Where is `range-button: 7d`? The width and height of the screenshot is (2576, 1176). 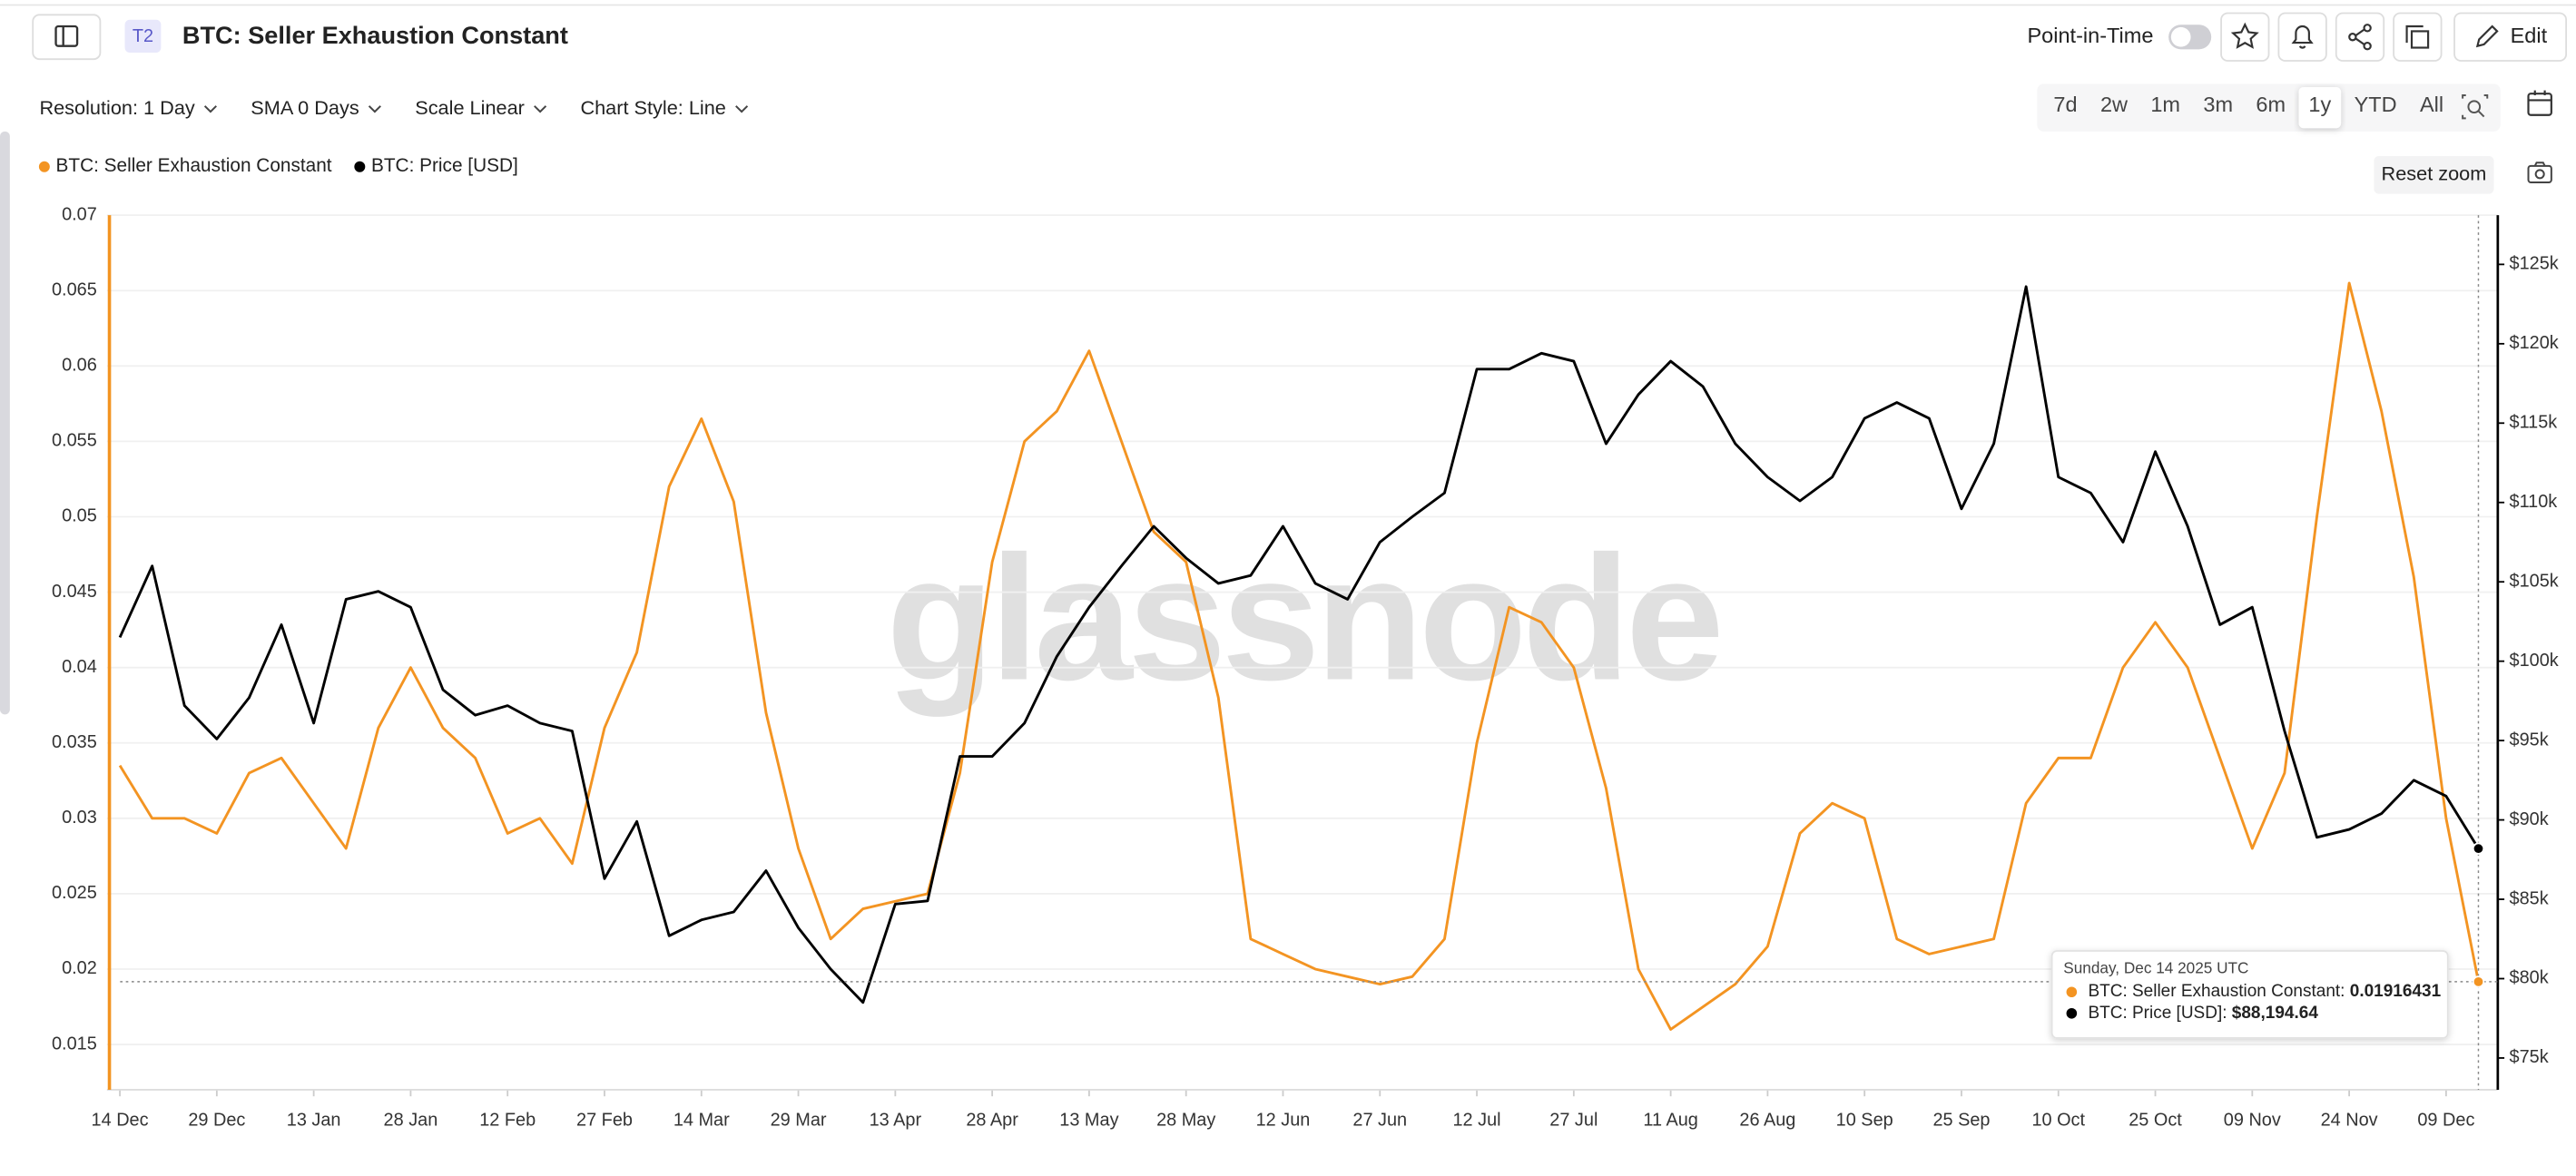 range-button: 7d is located at coordinates (2065, 104).